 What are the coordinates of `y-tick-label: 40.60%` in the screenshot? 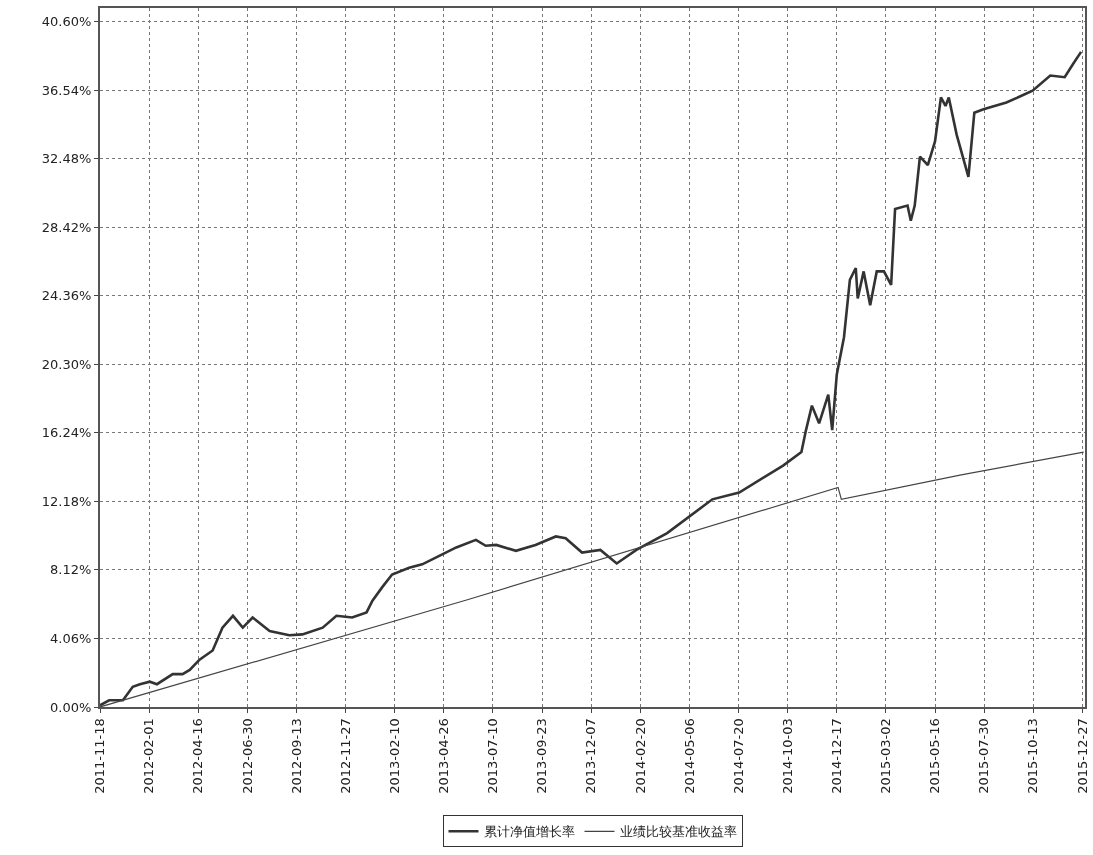 It's located at (66, 22).